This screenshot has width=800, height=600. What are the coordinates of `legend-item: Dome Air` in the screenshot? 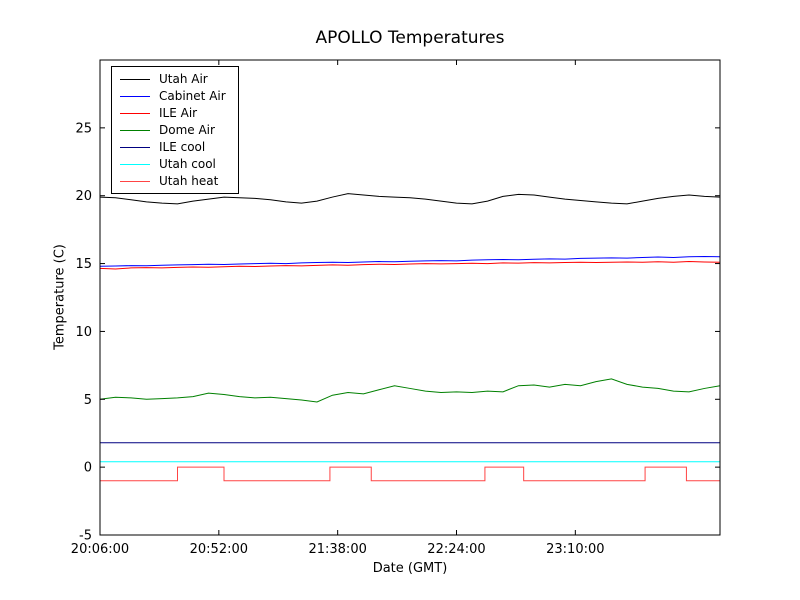 It's located at (173, 130).